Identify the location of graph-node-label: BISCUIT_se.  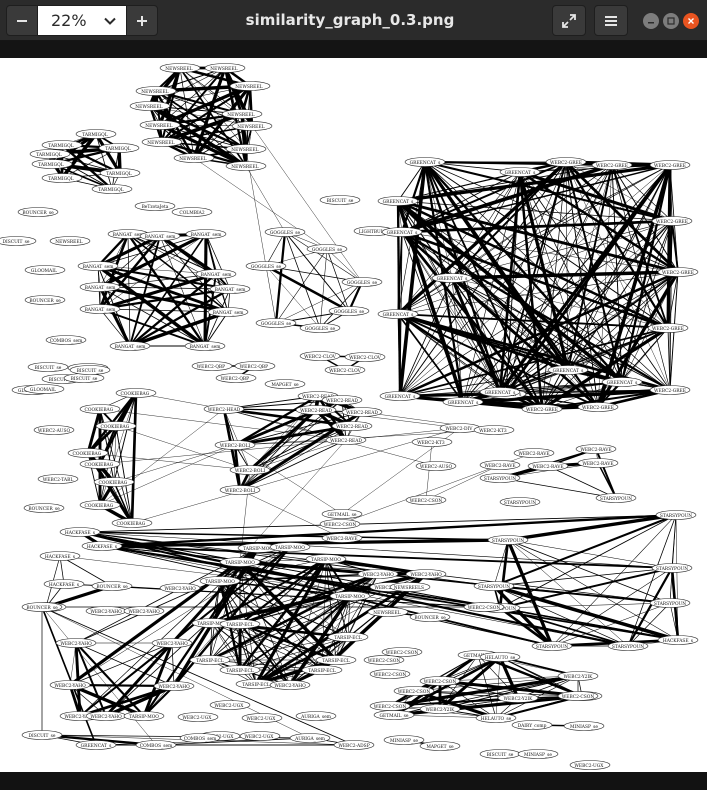
(90, 371).